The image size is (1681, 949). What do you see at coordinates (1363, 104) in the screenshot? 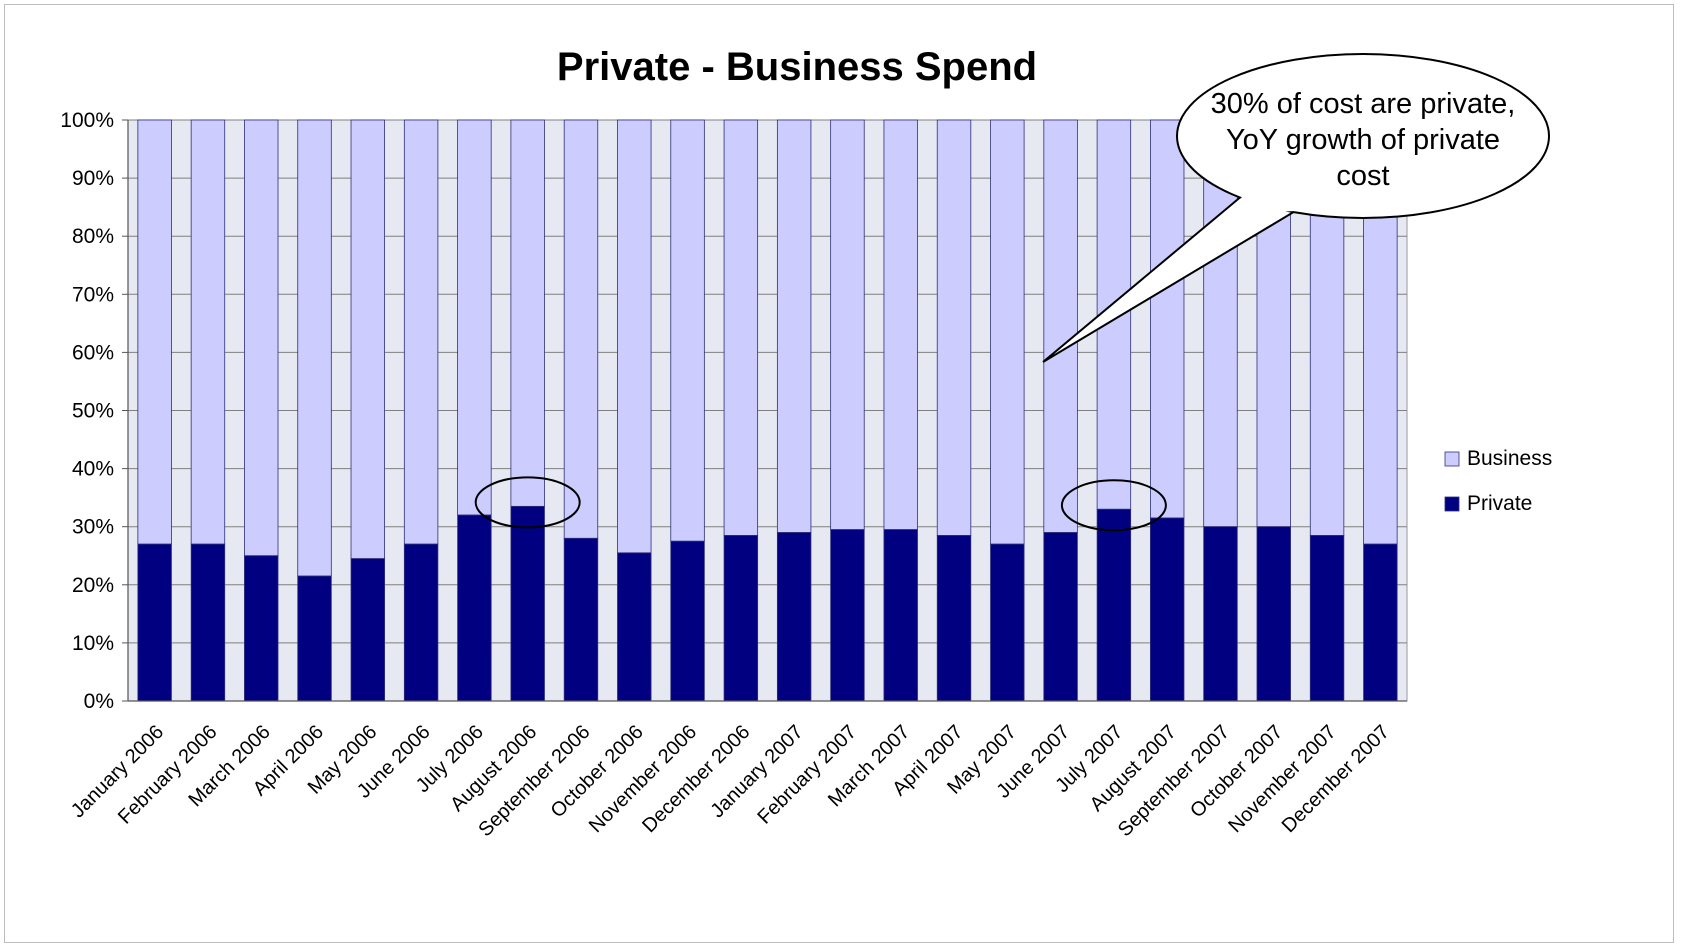
I see `callout-text-line: 30% of cost are private,` at bounding box center [1363, 104].